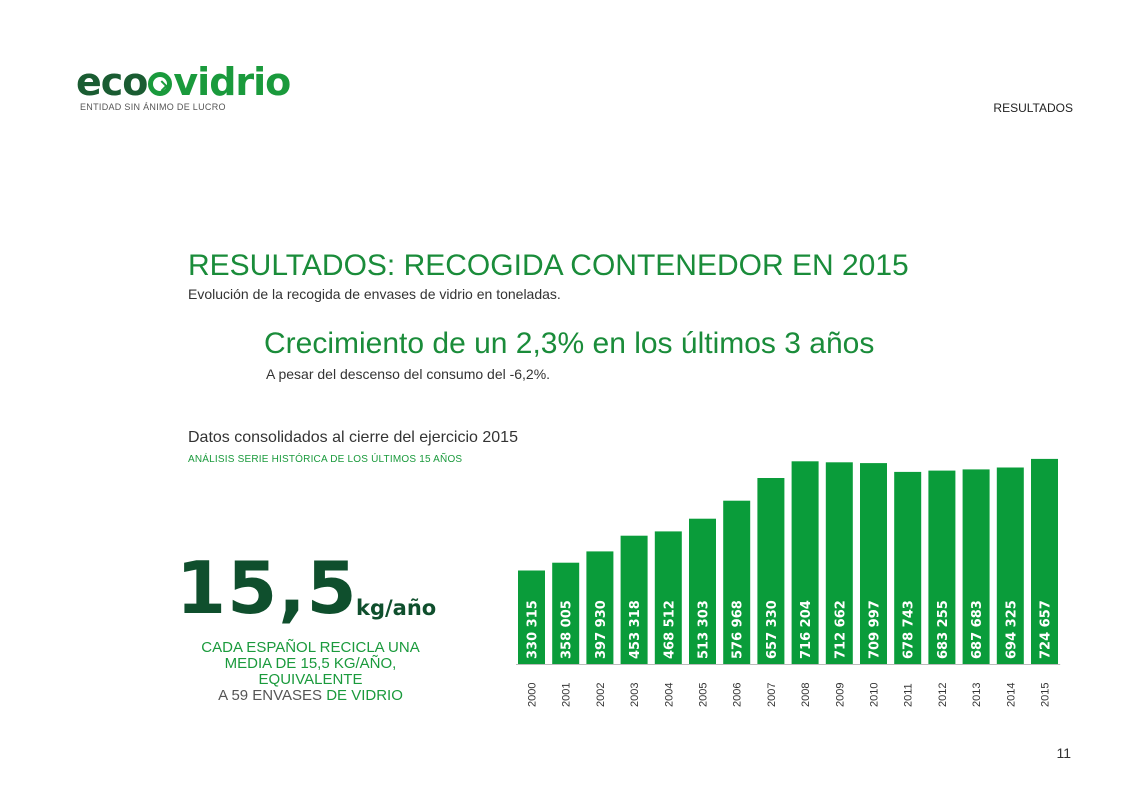 The image size is (1121, 793). Describe the element at coordinates (310, 663) in the screenshot. I see `caption-line-2: MEDIA DE 15,5 KG/AÑO,` at that location.